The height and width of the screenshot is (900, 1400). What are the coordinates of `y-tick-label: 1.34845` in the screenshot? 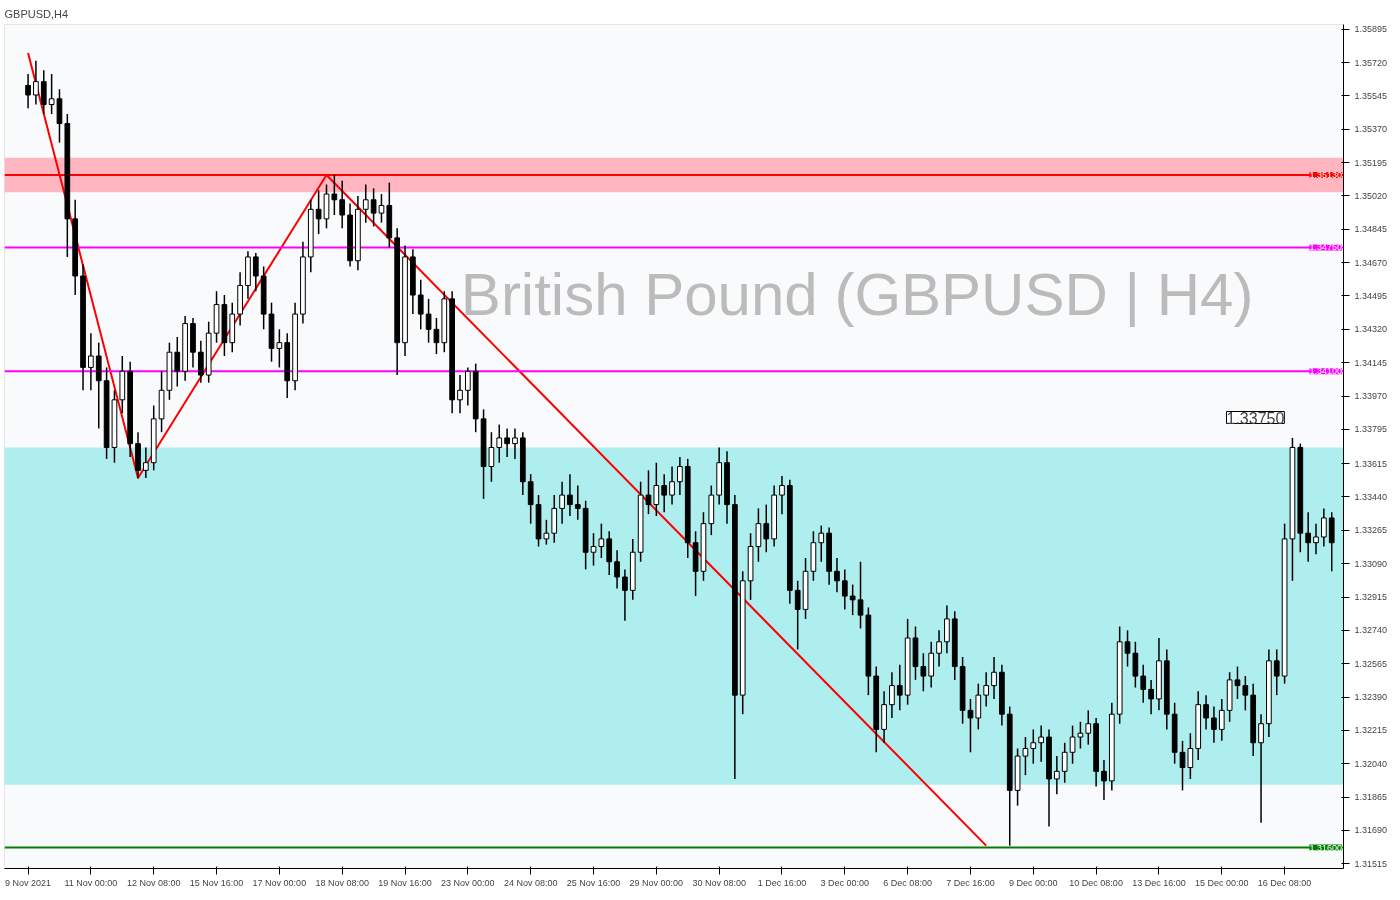 It's located at (1371, 229).